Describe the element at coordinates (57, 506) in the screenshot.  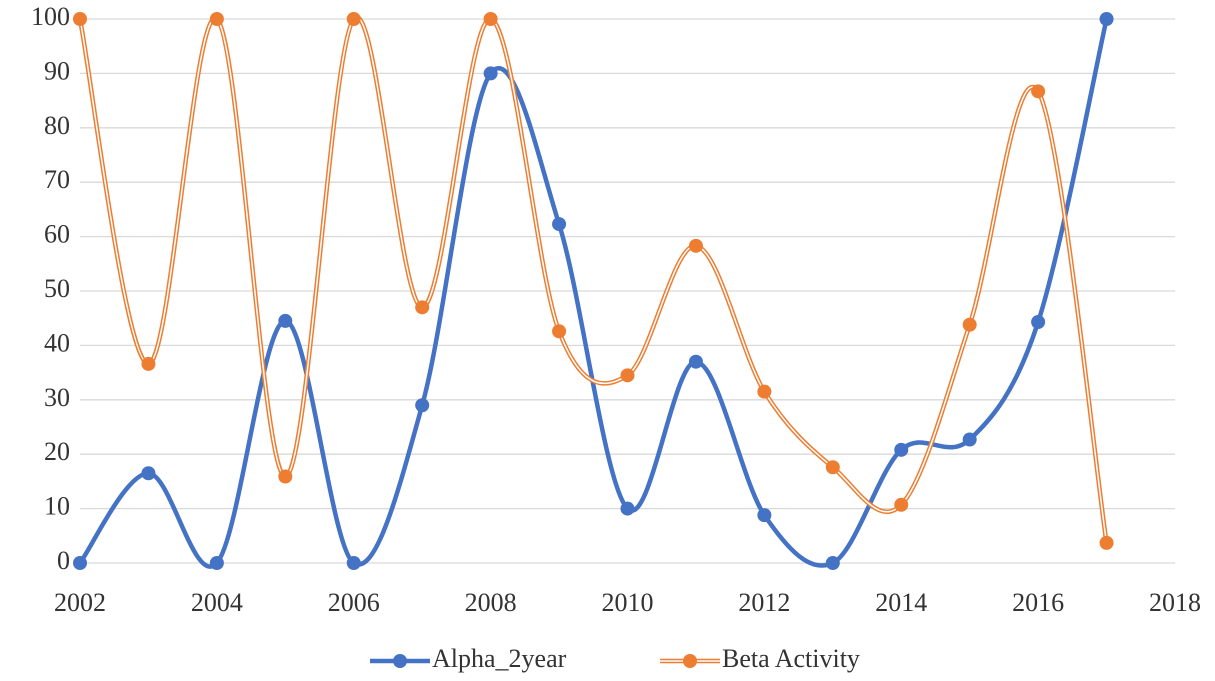
I see `y-tick-label: 10` at that location.